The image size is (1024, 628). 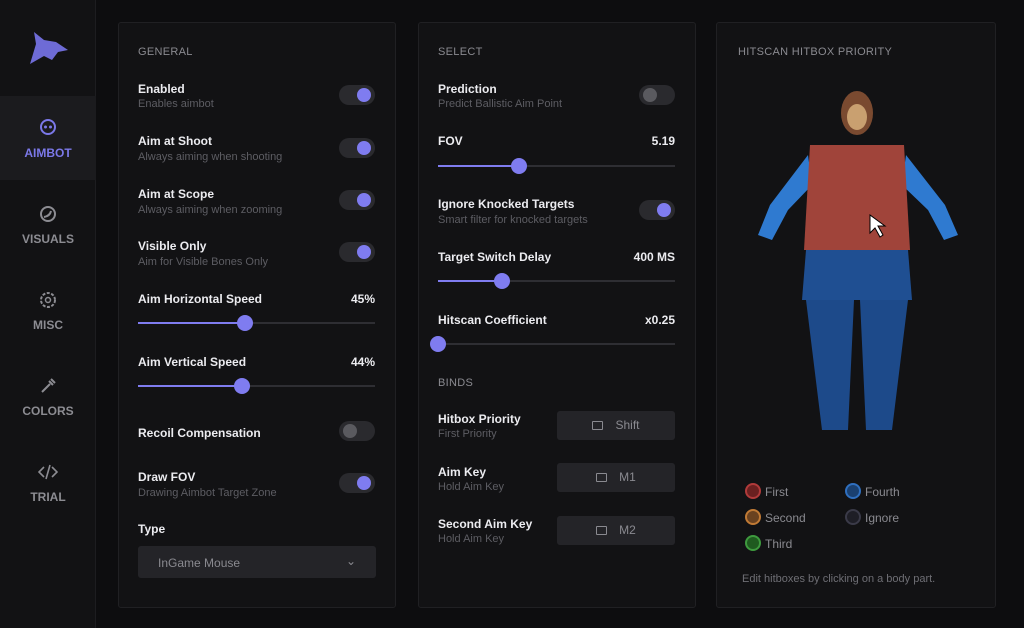 I want to click on enabled-toggle, so click(x=357, y=95).